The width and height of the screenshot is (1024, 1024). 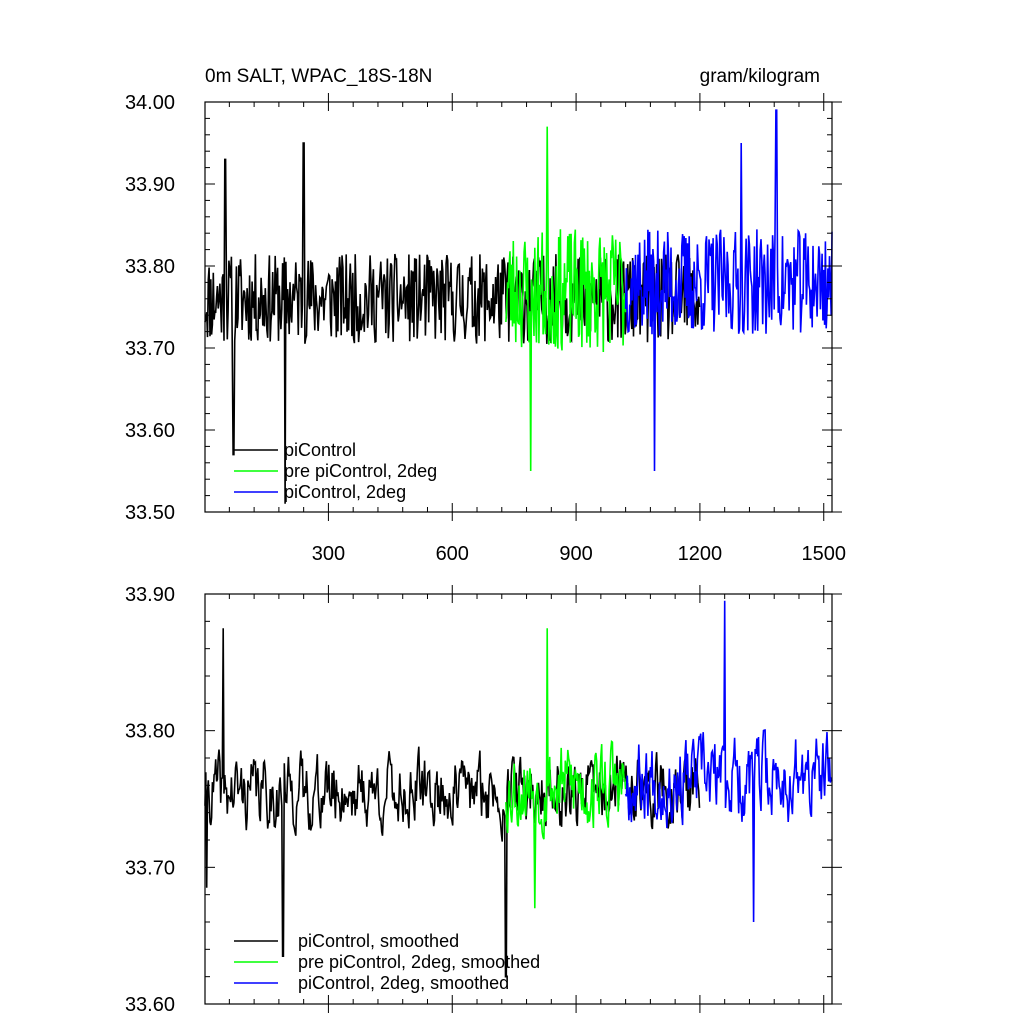 What do you see at coordinates (360, 471) in the screenshot?
I see `top-legend-label-2: pre piControl, 2deg` at bounding box center [360, 471].